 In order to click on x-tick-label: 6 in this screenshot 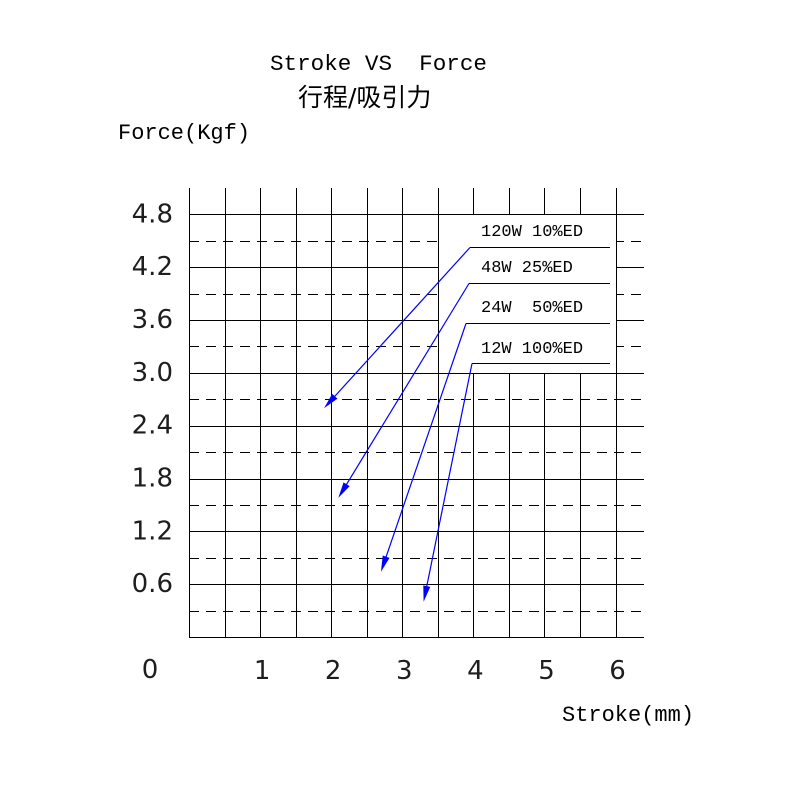, I will do `click(617, 671)`.